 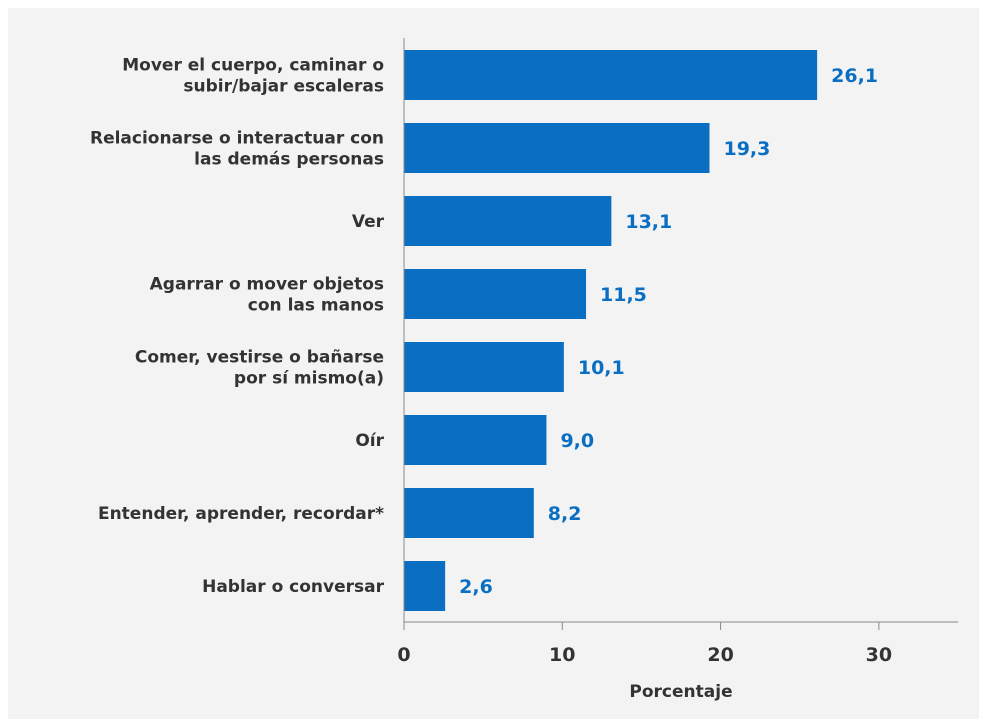 I want to click on x-axis-title: Porcentaje, so click(x=680, y=692).